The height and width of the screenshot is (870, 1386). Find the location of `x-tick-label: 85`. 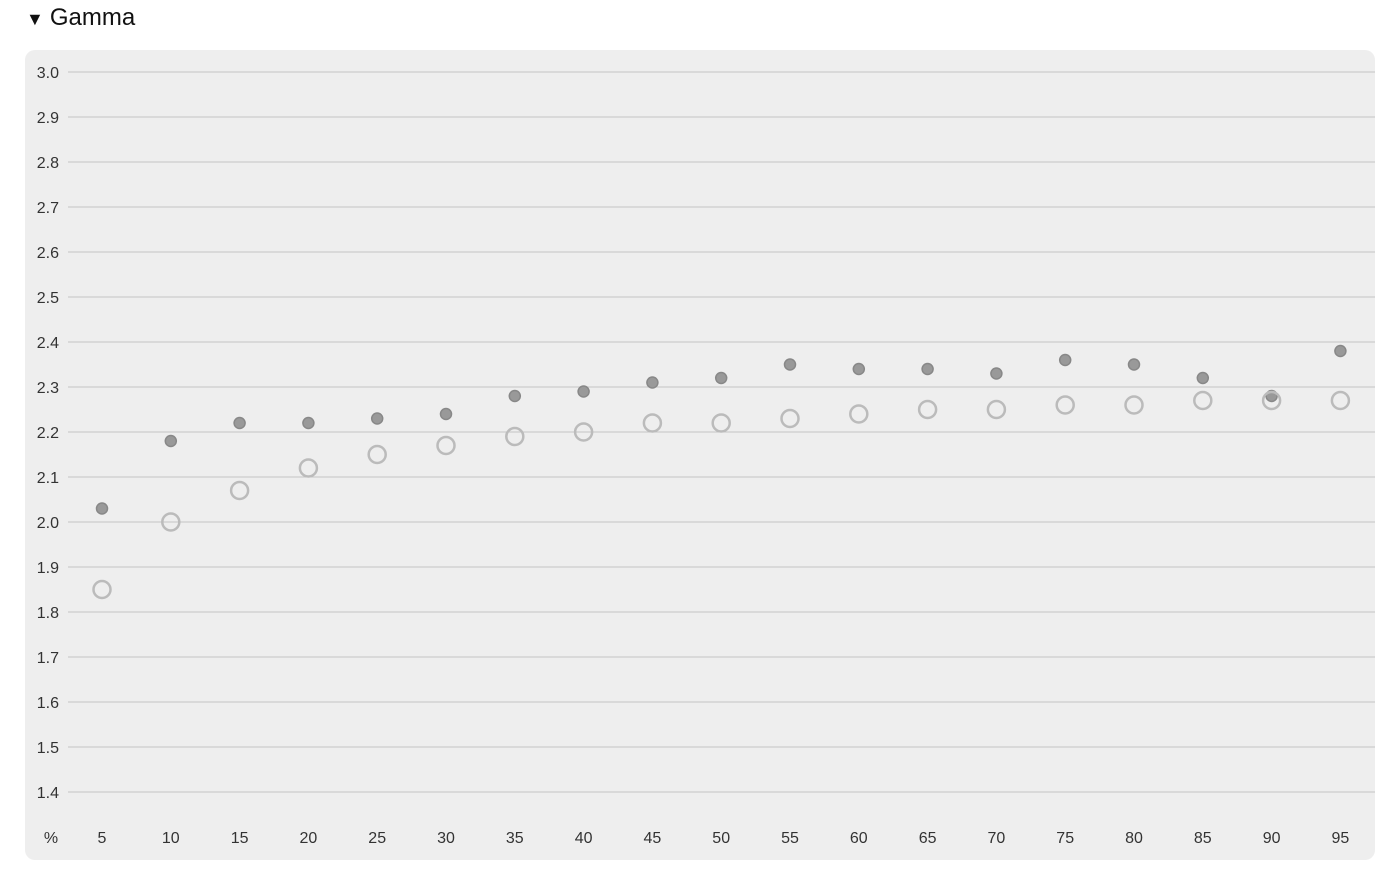

x-tick-label: 85 is located at coordinates (1203, 838).